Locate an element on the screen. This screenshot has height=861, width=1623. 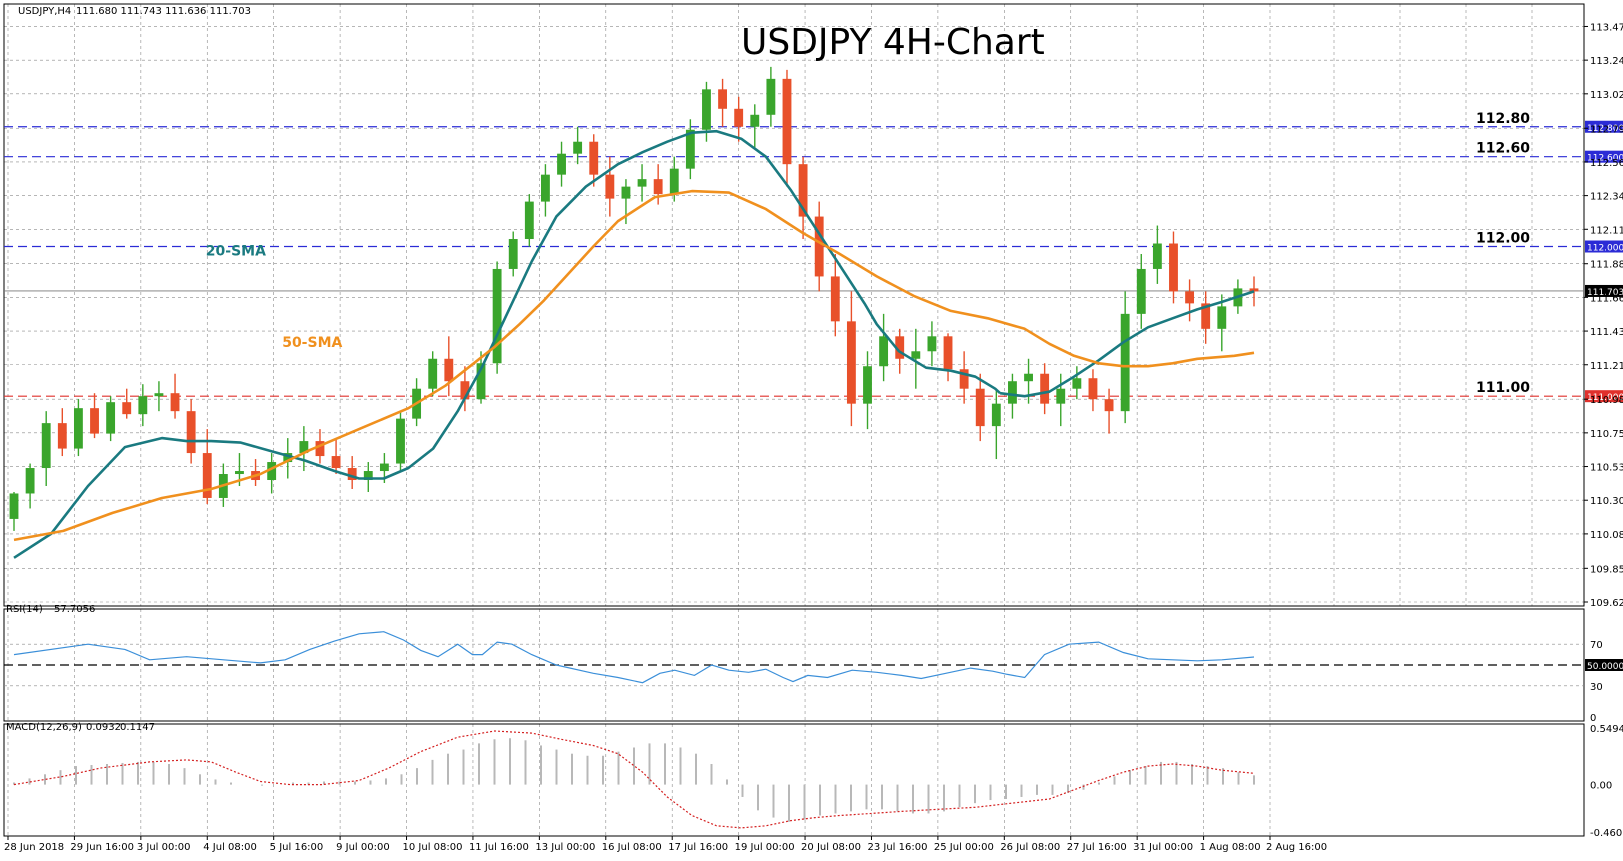
last-price-box-text: 111.703 is located at coordinates (1605, 293).